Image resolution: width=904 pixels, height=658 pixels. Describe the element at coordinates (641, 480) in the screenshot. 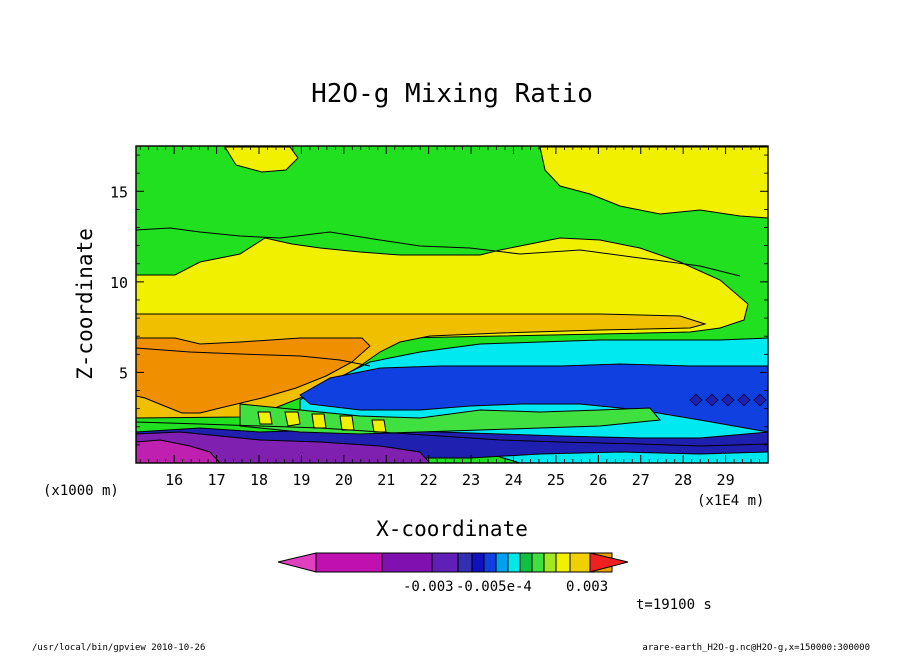

I see `x-tick-label: 27` at that location.